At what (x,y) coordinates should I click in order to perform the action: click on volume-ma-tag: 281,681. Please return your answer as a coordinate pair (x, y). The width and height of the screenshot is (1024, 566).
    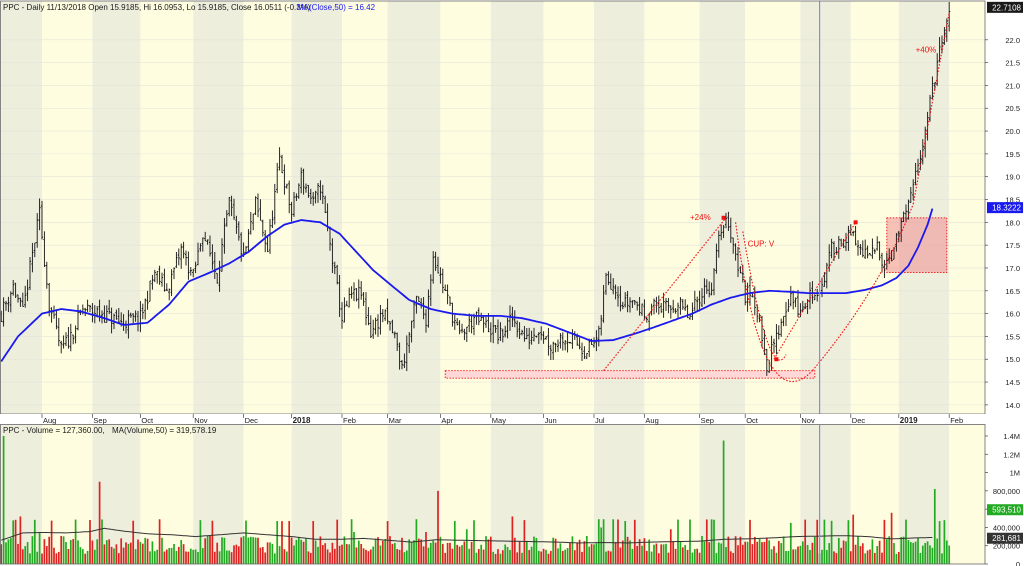
    Looking at the image, I should click on (1006, 538).